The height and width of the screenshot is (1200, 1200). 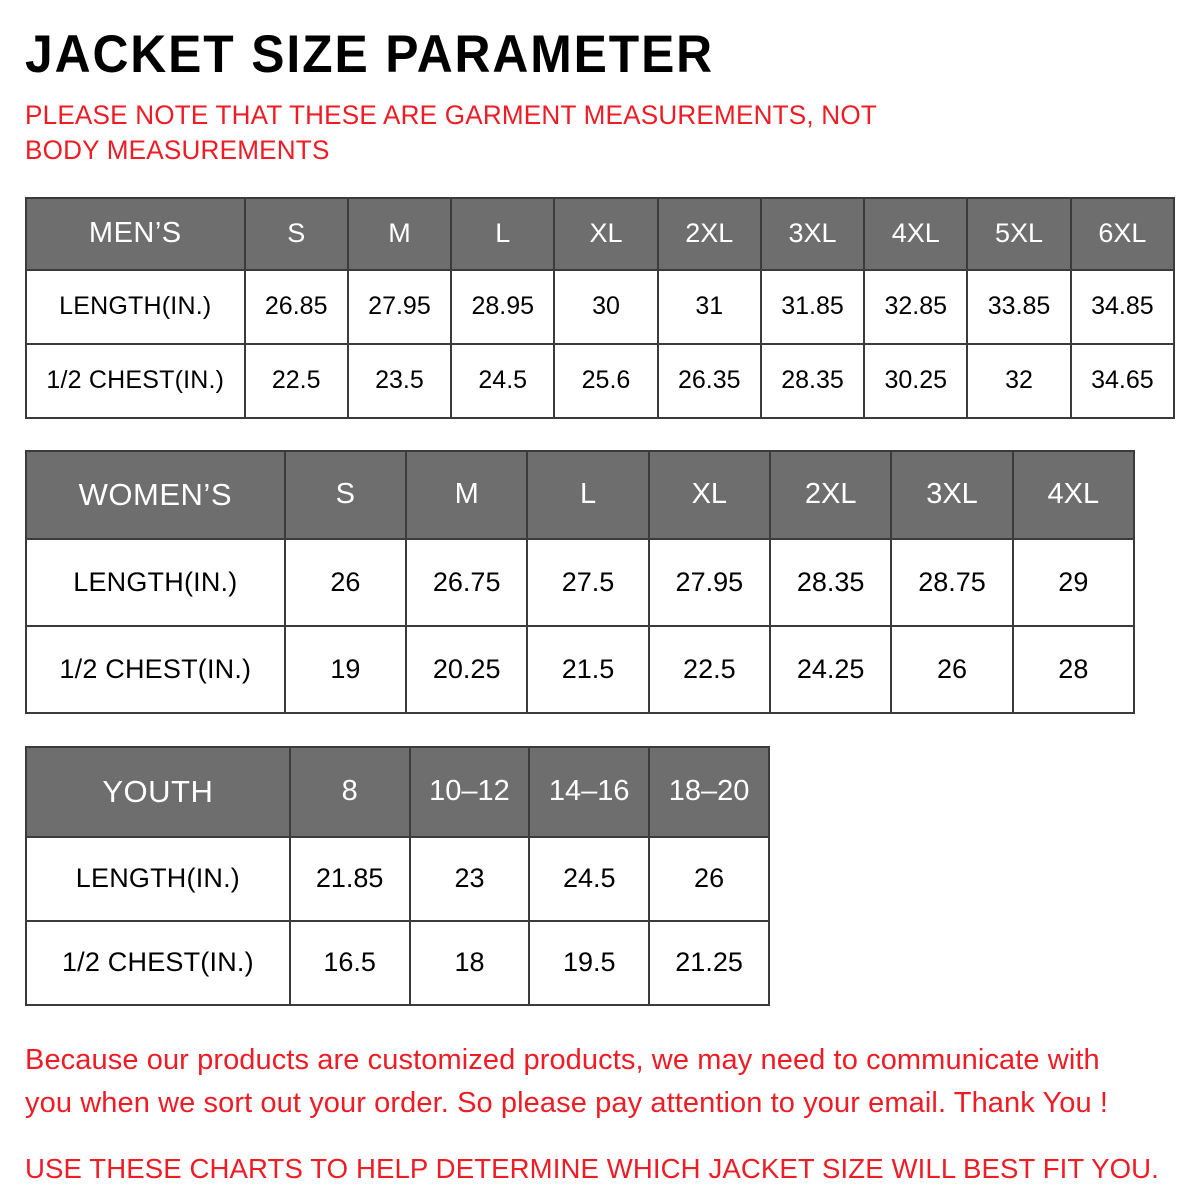 I want to click on mens-size-header-4xl: 4XL, so click(x=916, y=233).